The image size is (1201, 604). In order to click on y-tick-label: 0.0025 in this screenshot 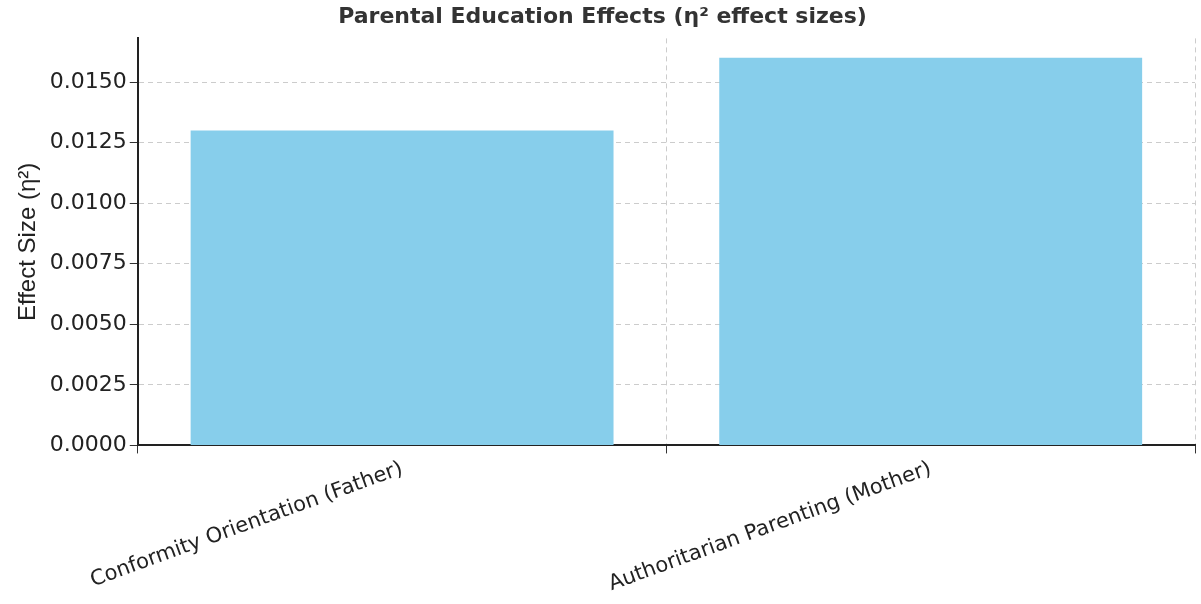, I will do `click(88, 383)`.